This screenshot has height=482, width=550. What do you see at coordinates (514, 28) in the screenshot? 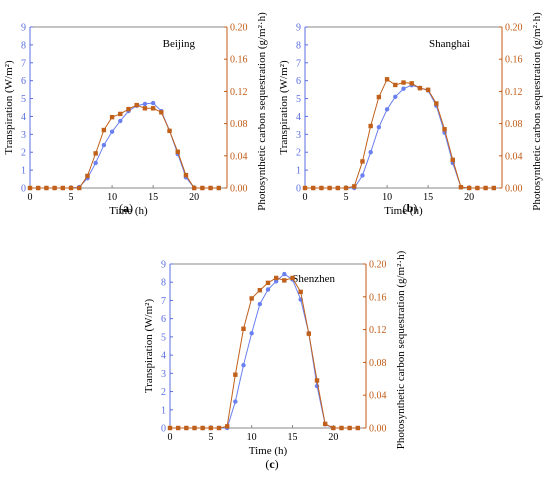
I see `y-right-tick-label: 0.20` at bounding box center [514, 28].